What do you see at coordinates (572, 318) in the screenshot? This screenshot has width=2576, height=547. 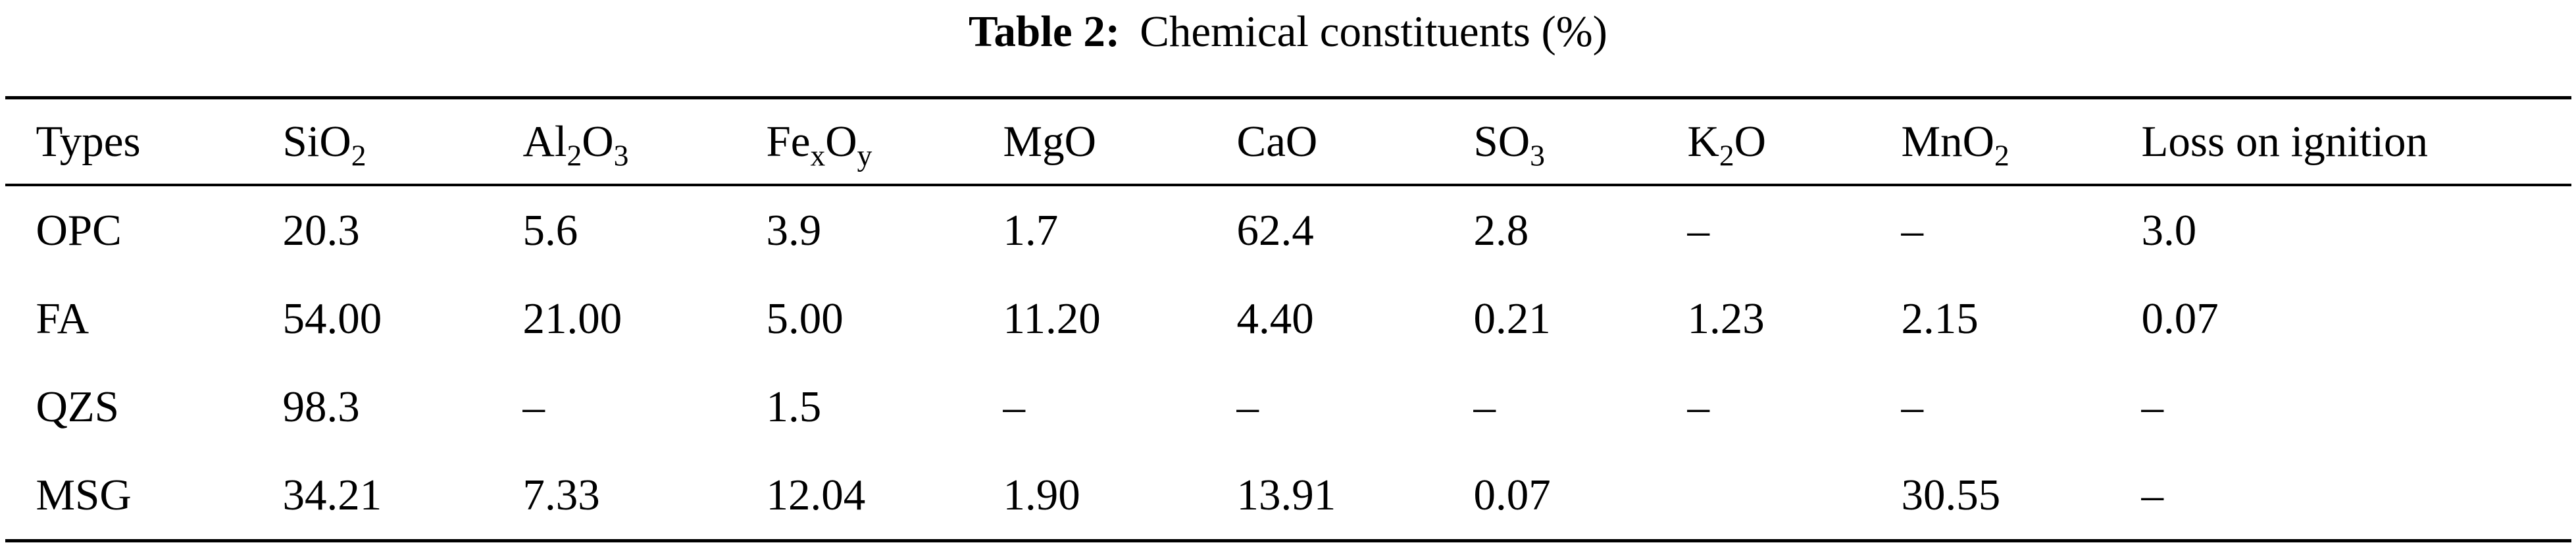 I see `cell: 21.00` at bounding box center [572, 318].